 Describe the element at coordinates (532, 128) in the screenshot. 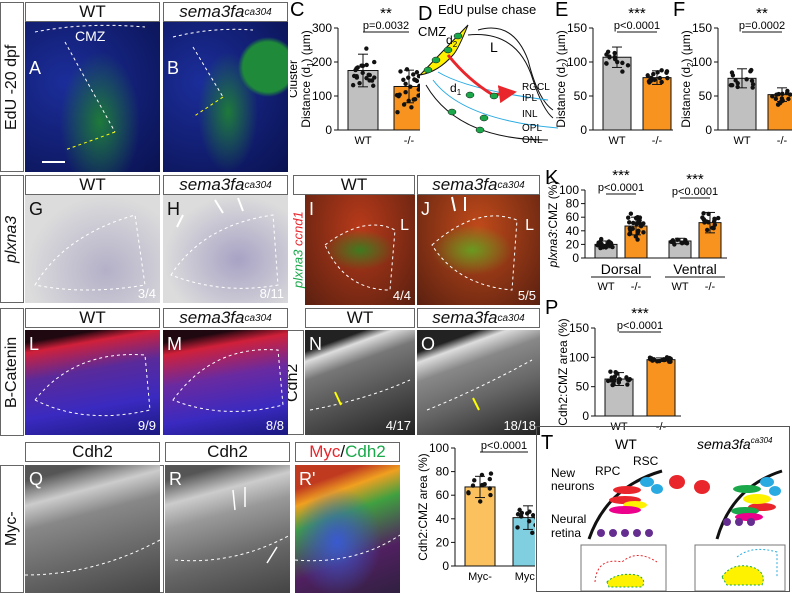

I see `layer-opl: OPL` at that location.